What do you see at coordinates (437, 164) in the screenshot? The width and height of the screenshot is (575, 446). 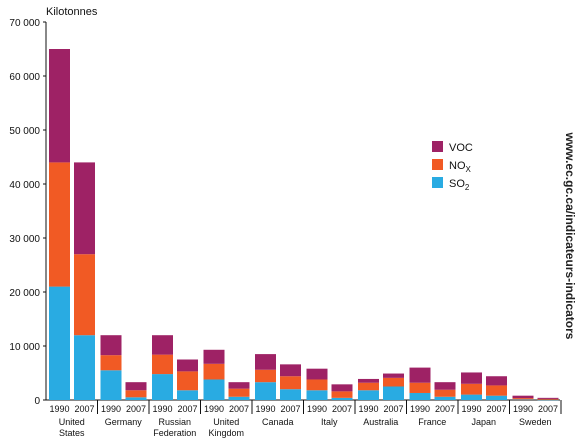 I see `legend-swatch-nox` at bounding box center [437, 164].